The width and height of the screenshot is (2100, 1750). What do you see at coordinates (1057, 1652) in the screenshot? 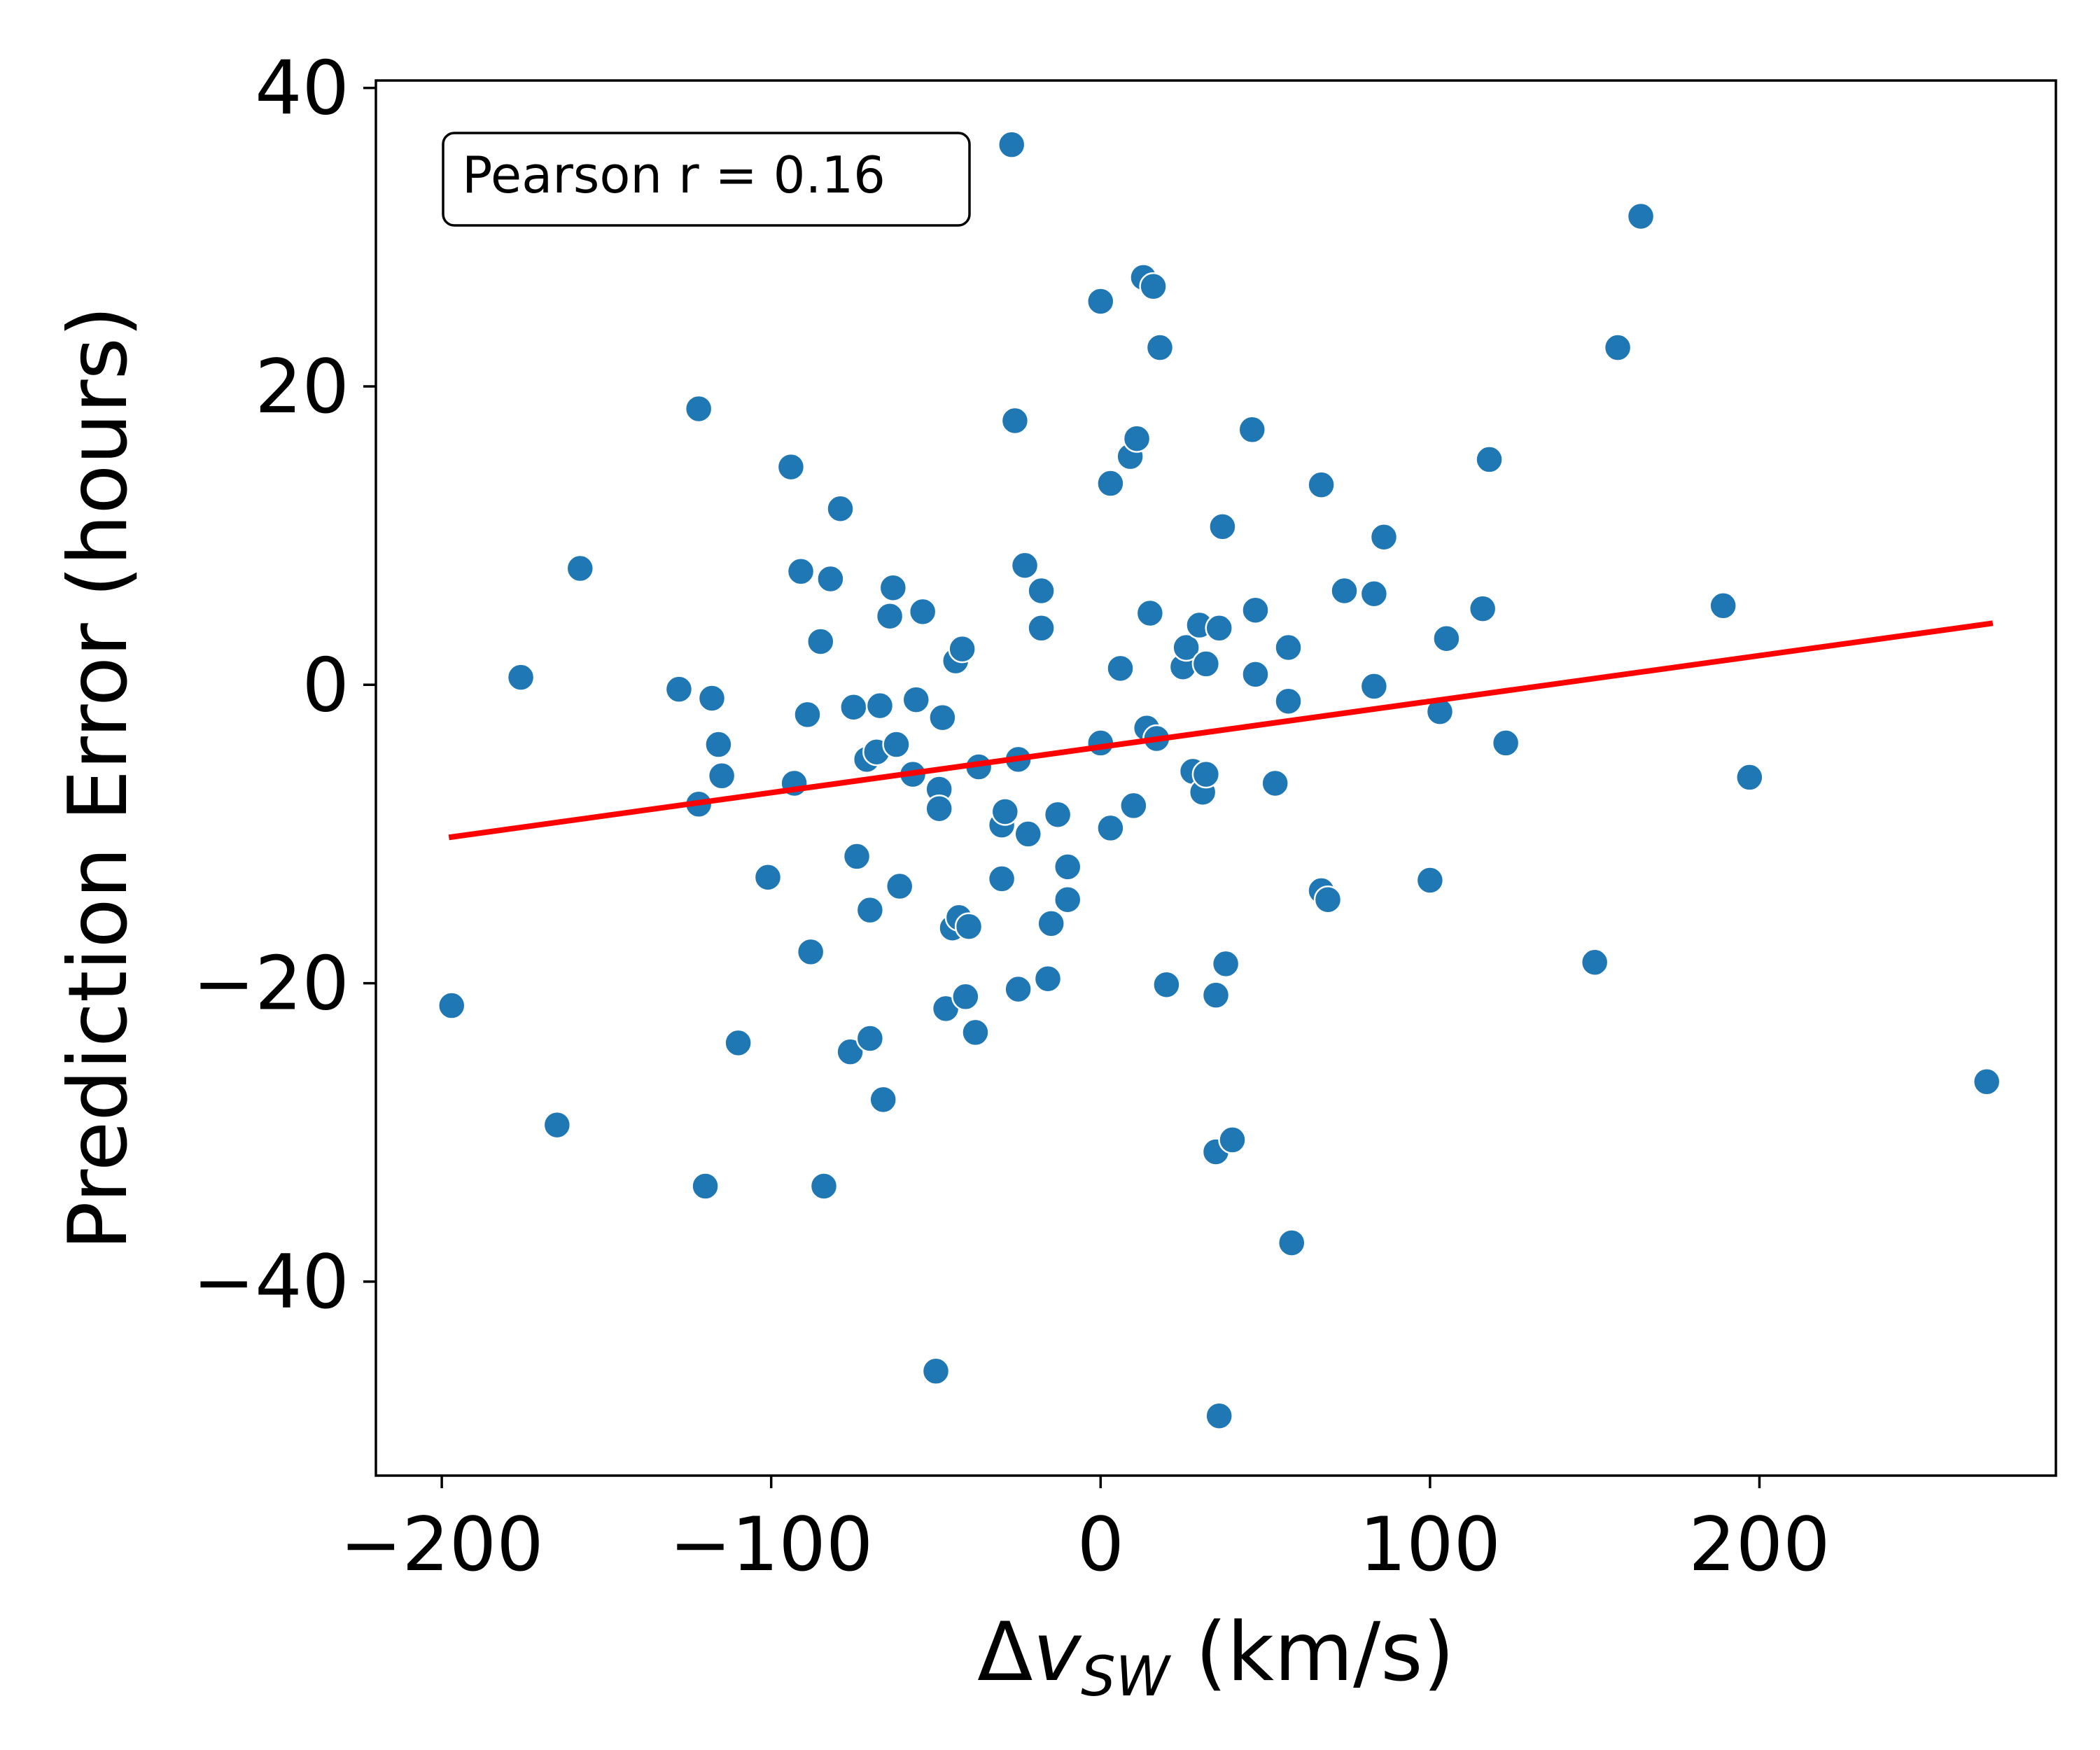
I see `x-axis-label-variable: v` at bounding box center [1057, 1652].